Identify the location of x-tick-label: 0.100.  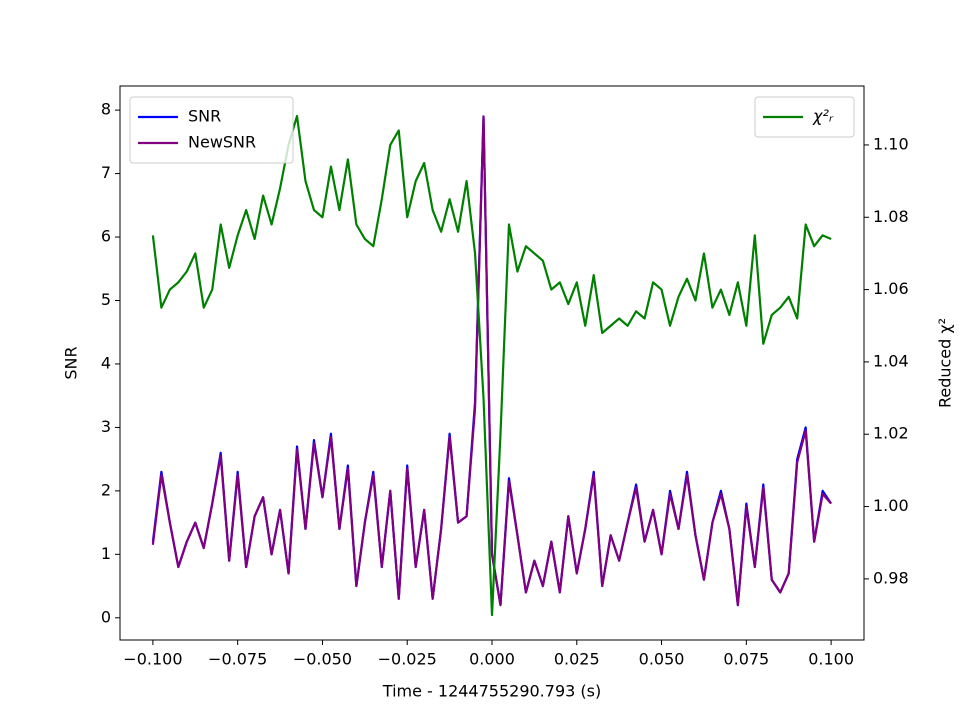
(831, 659).